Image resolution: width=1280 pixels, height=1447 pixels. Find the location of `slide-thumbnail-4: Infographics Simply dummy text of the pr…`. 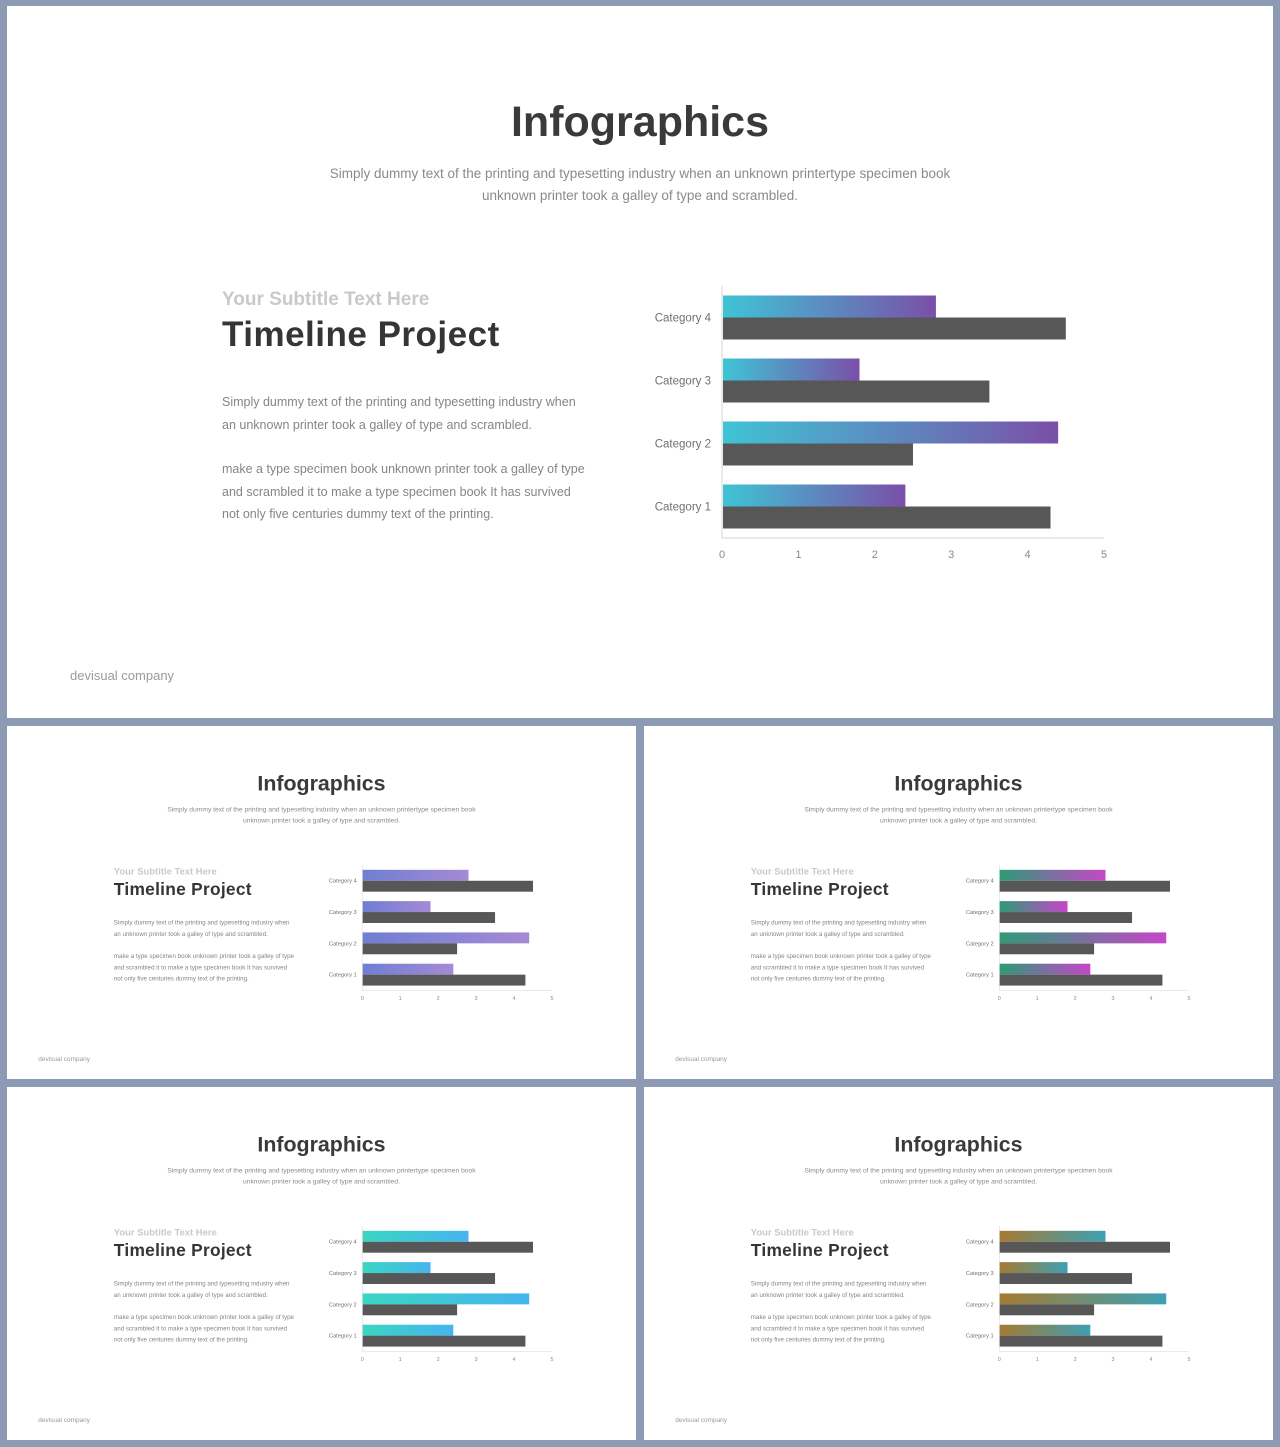

slide-thumbnail-4: Infographics Simply dummy text of the pr… is located at coordinates (958, 1263).